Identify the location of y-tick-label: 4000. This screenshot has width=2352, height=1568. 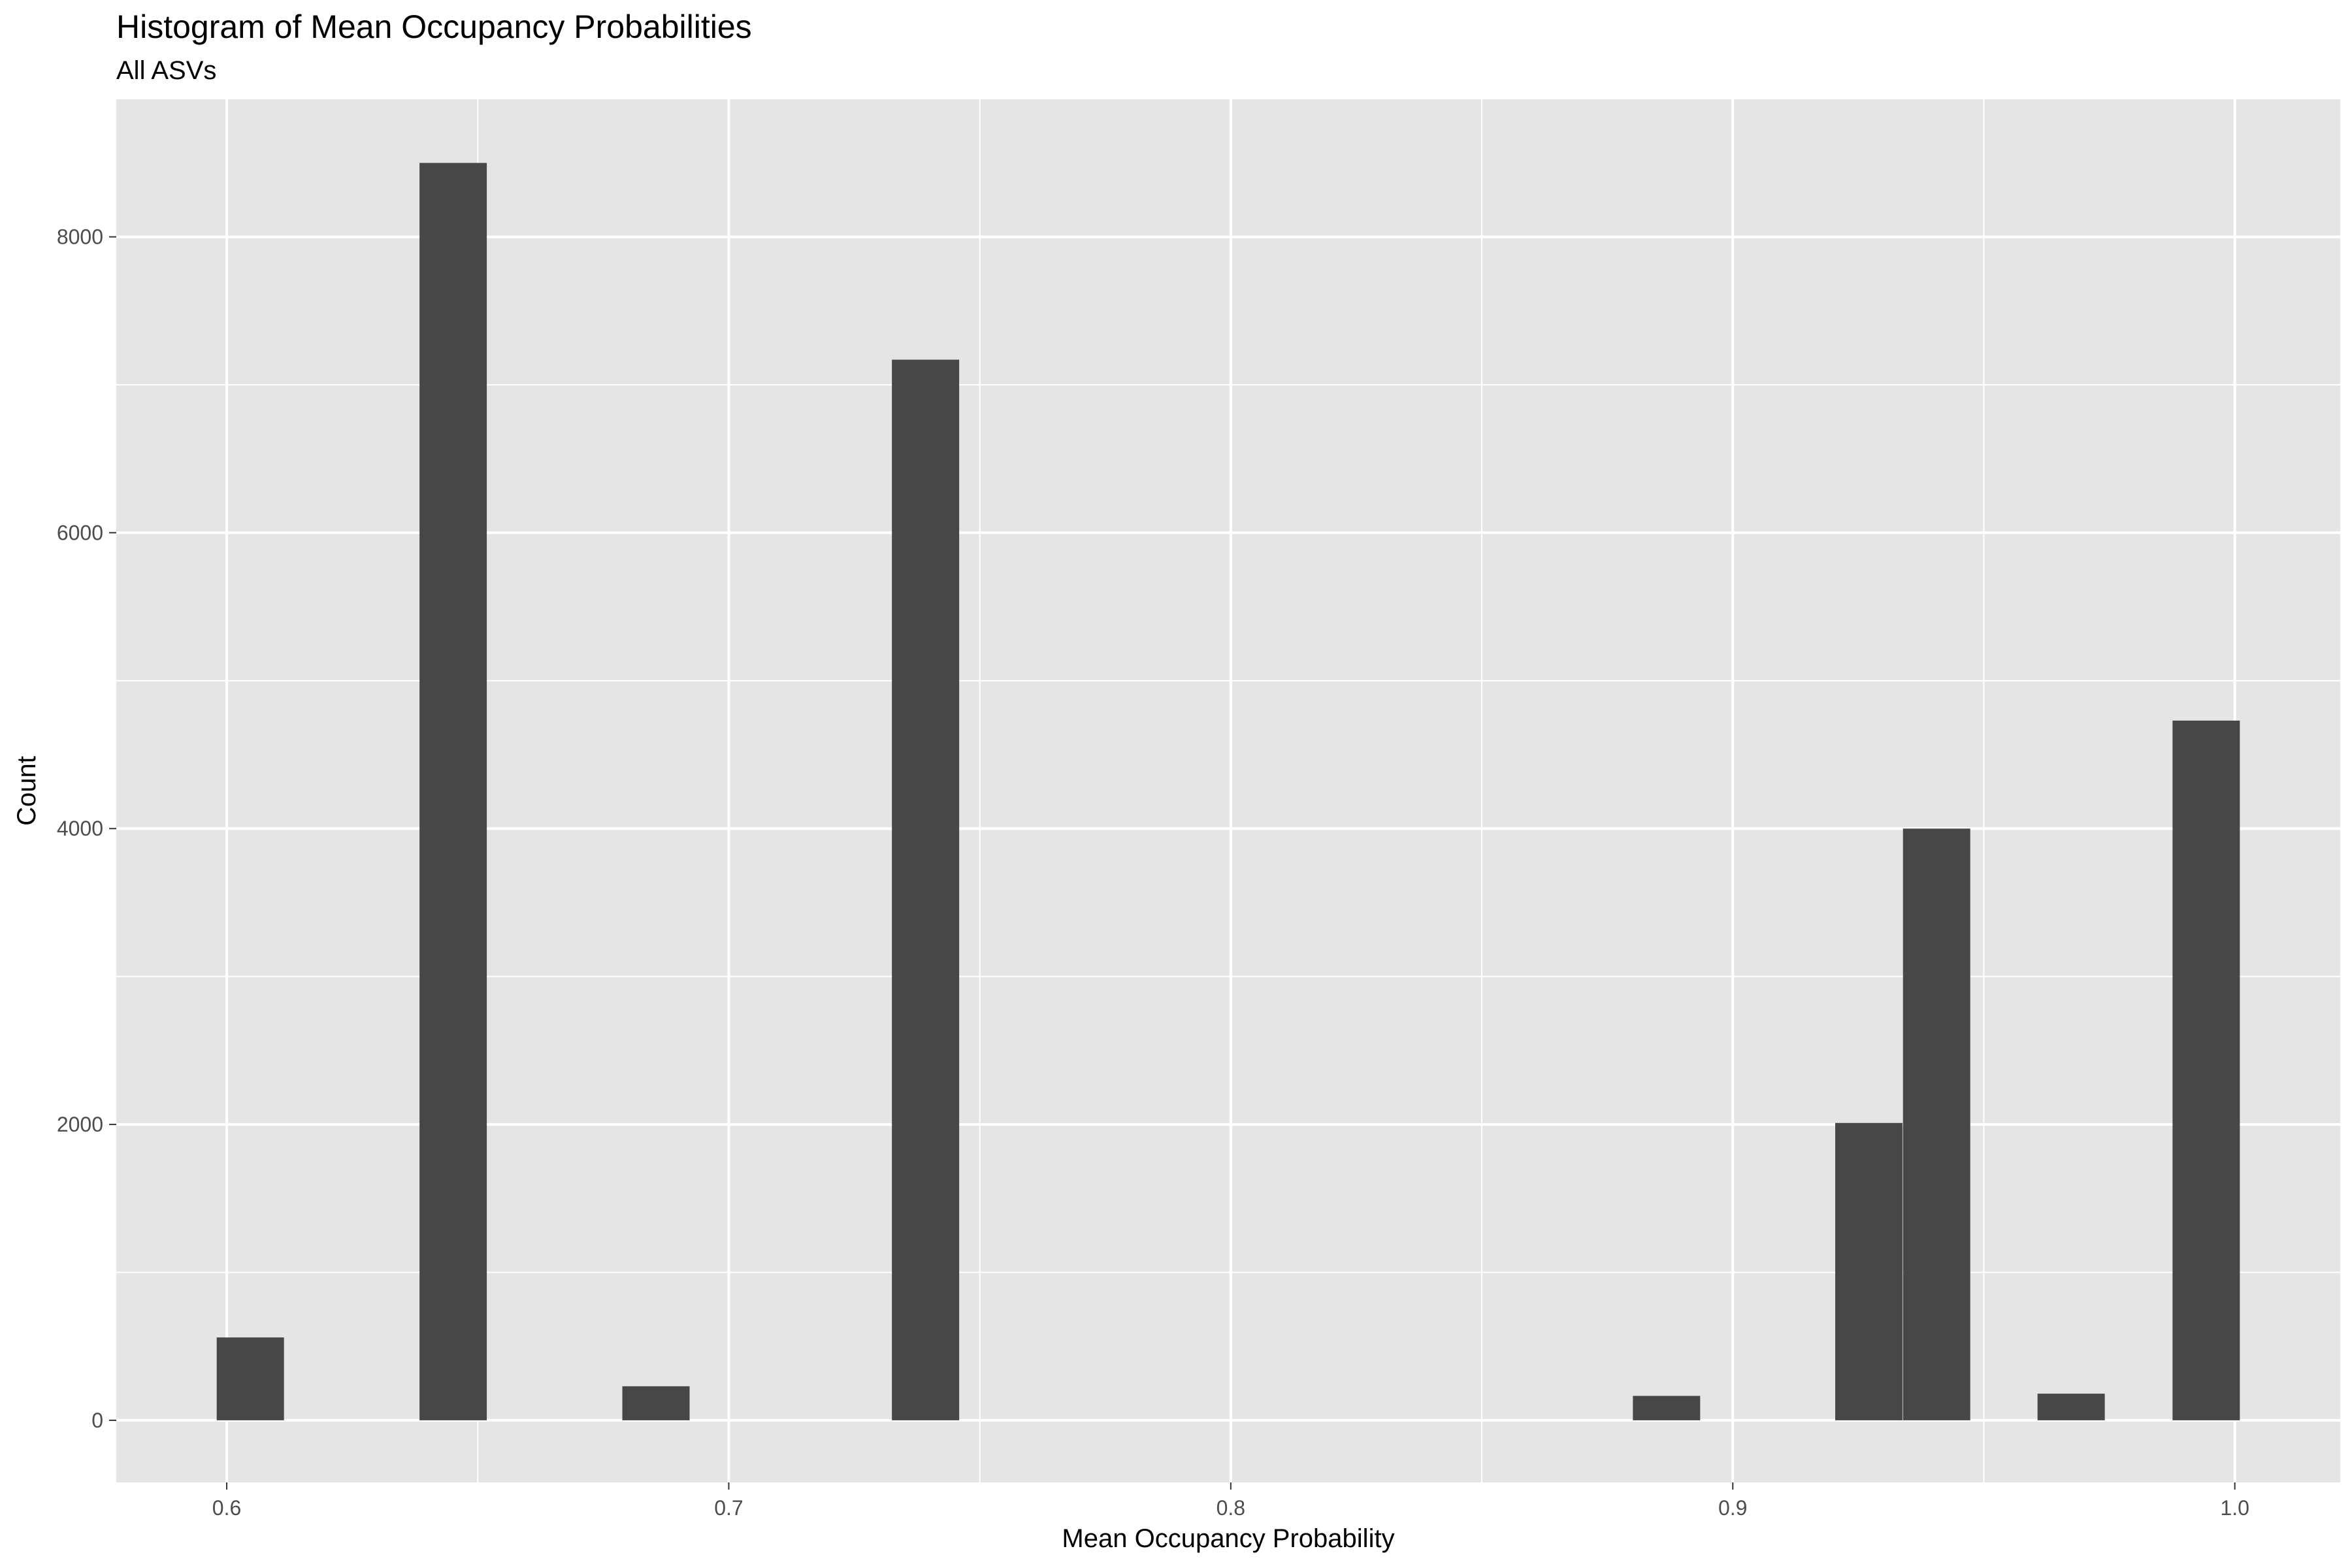
(80, 828).